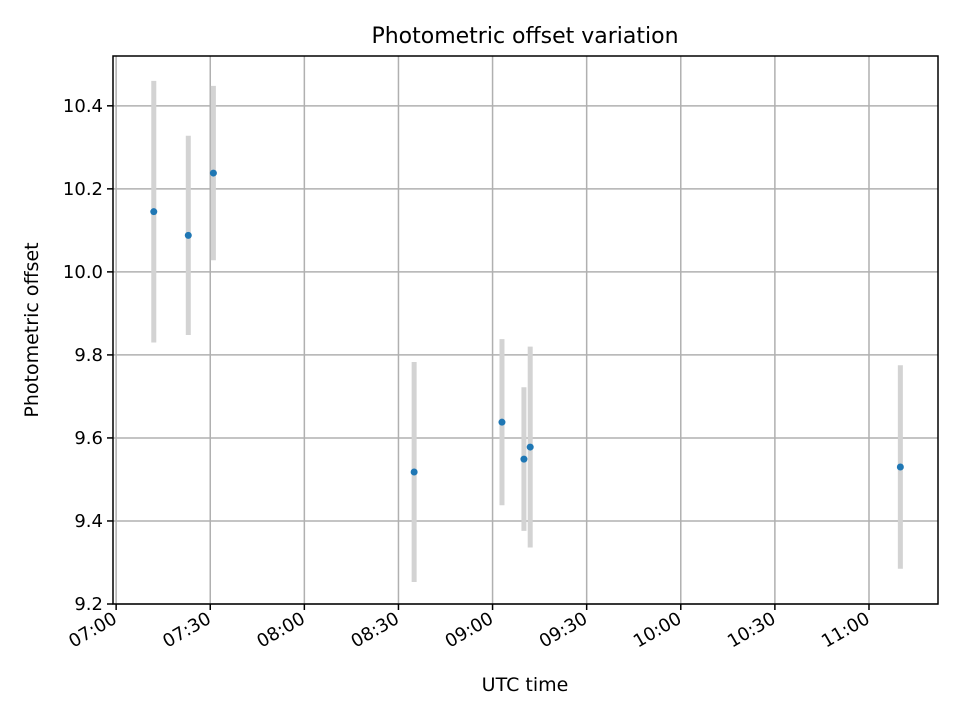  What do you see at coordinates (83, 189) in the screenshot?
I see `y-tick-label: 10.2` at bounding box center [83, 189].